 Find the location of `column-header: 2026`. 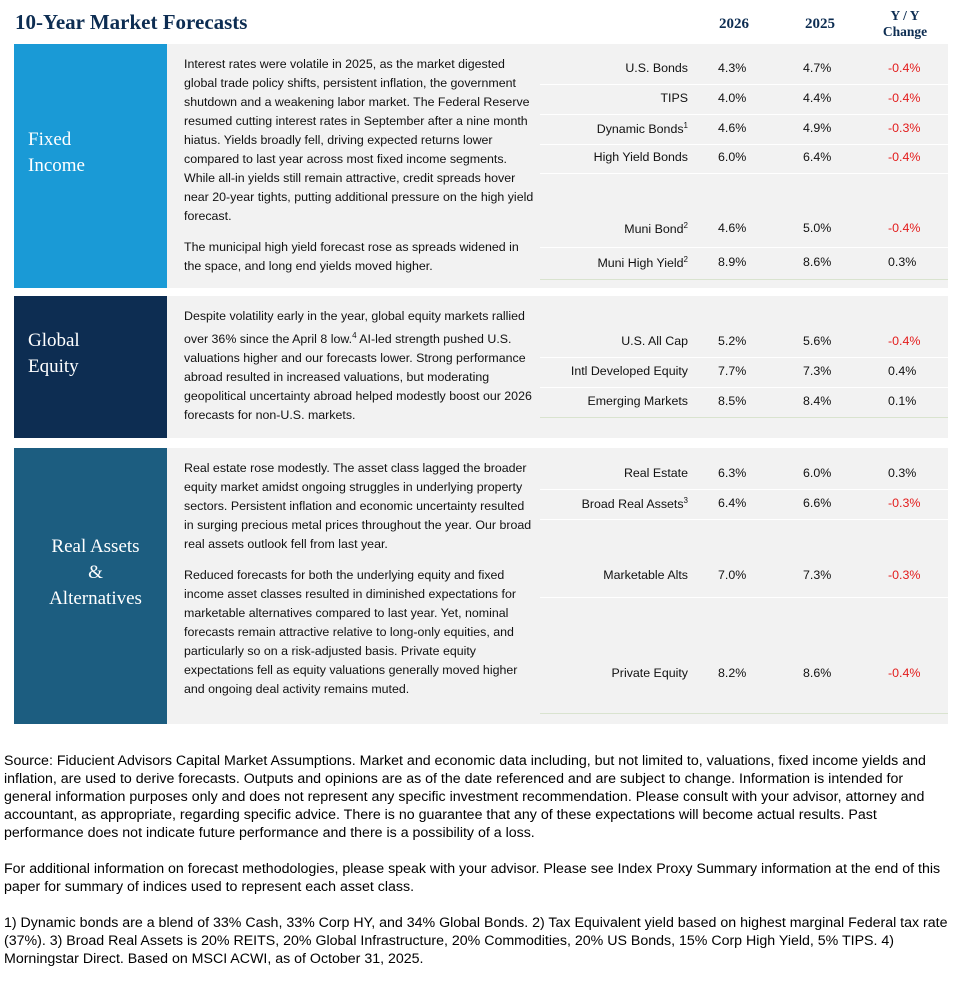

column-header: 2026 is located at coordinates (734, 24).